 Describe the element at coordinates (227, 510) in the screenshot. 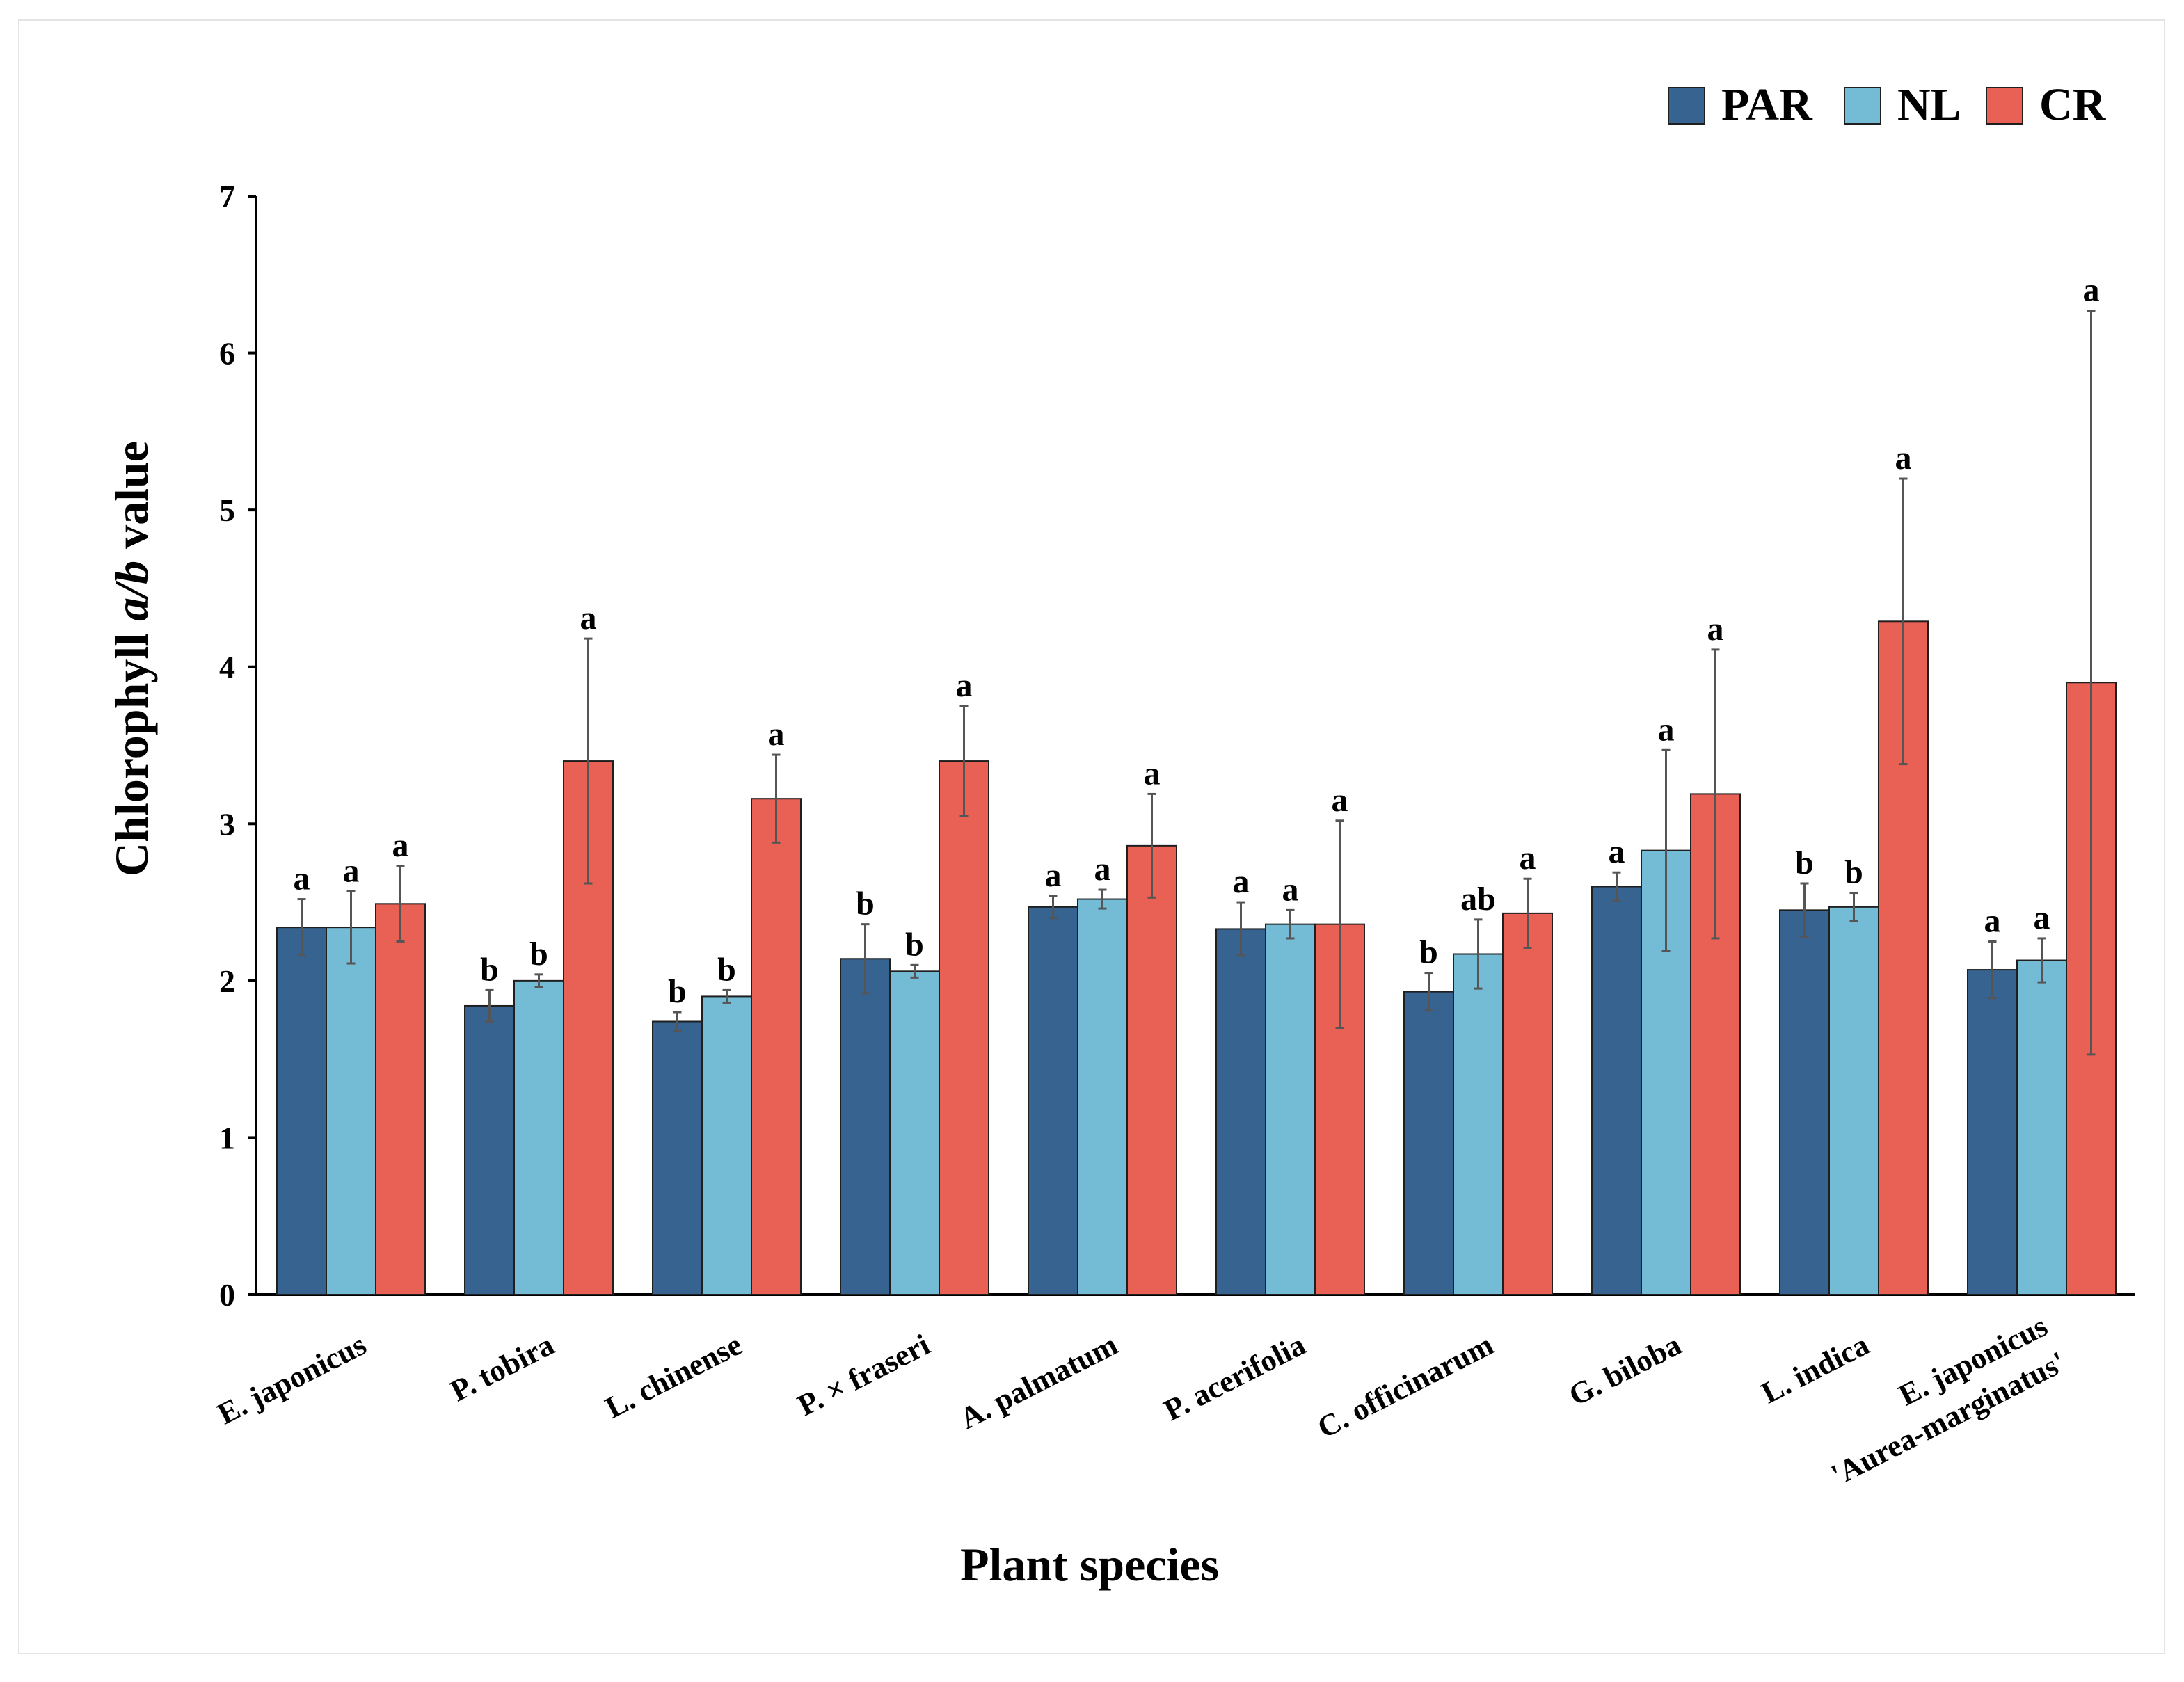

I see `y-tick-label: 5` at that location.